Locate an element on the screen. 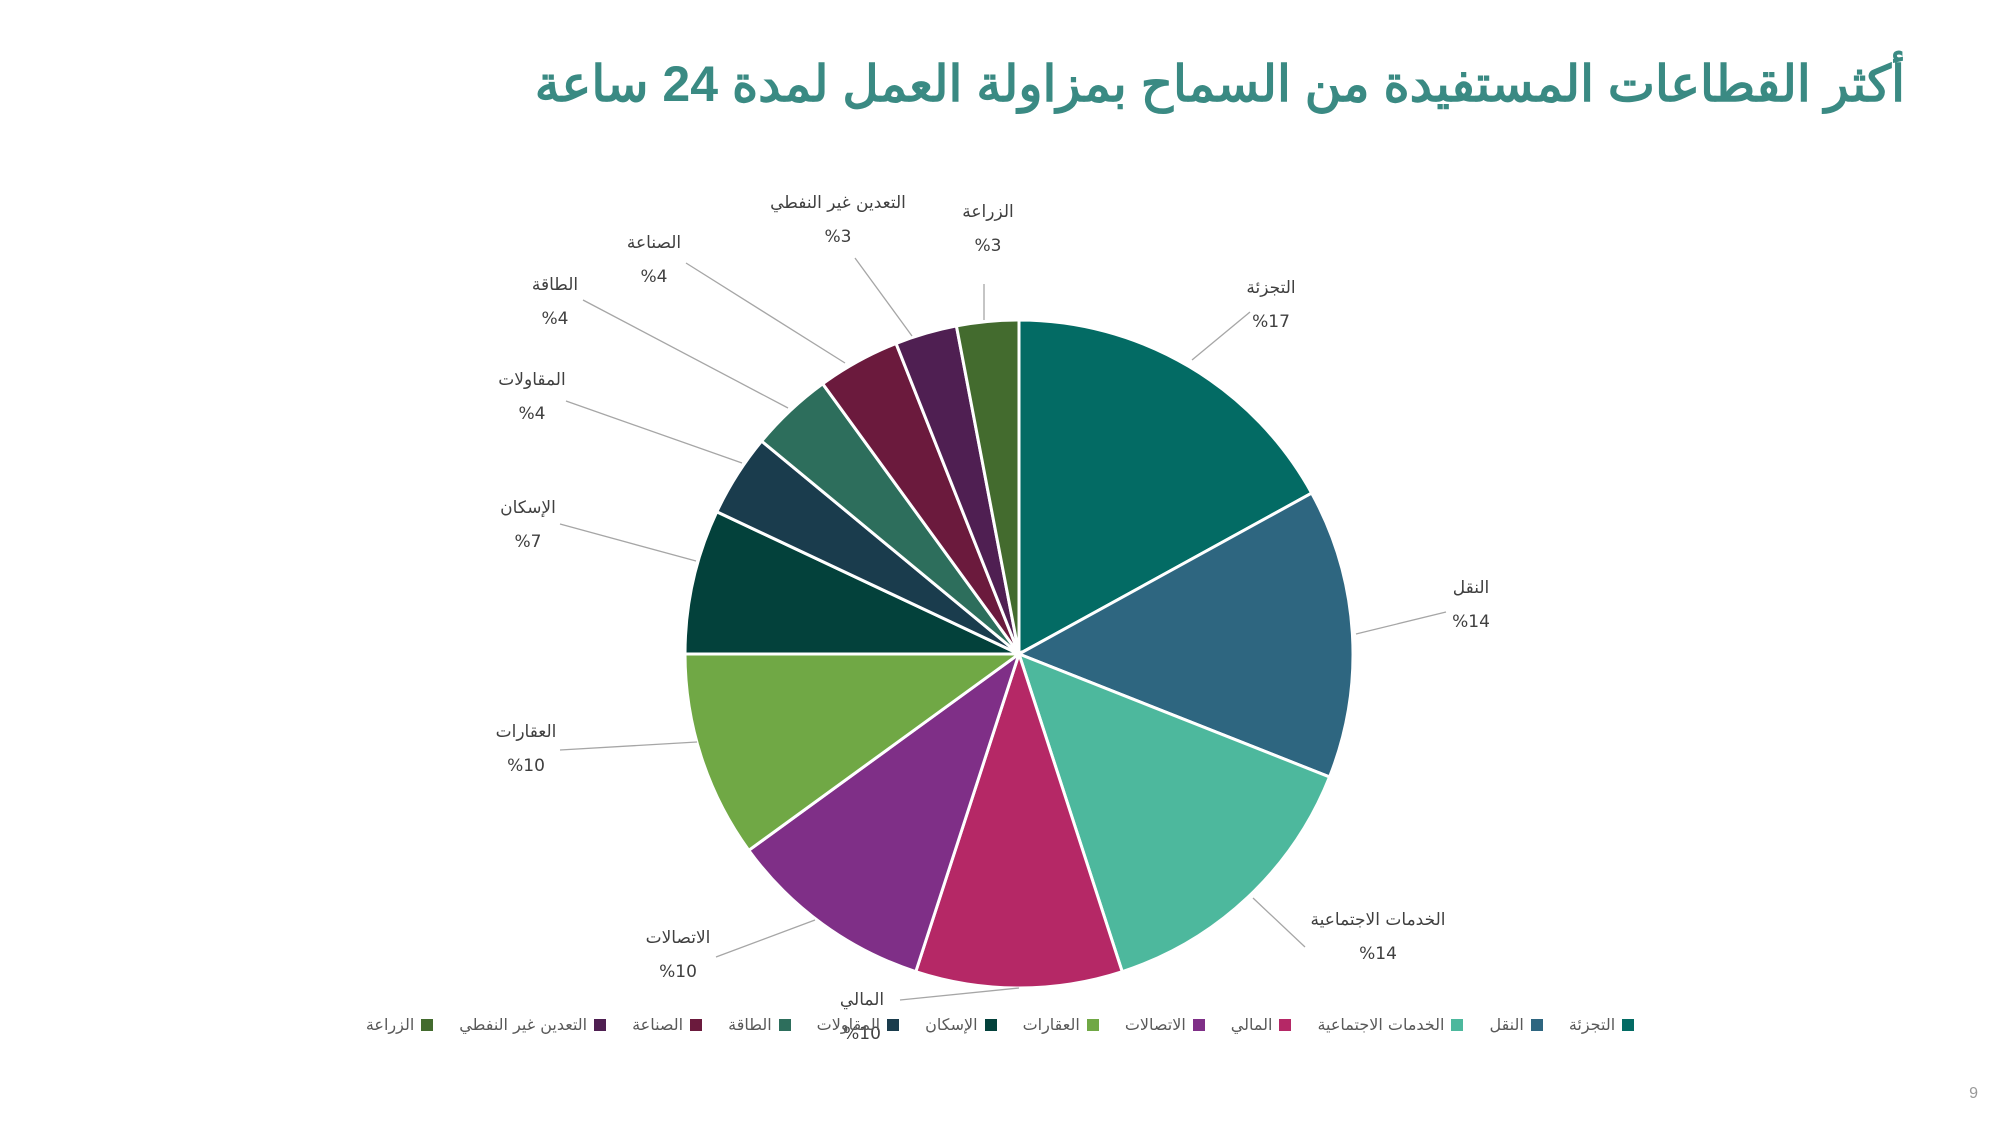  data-label: النقل %14 is located at coordinates (1471, 605).